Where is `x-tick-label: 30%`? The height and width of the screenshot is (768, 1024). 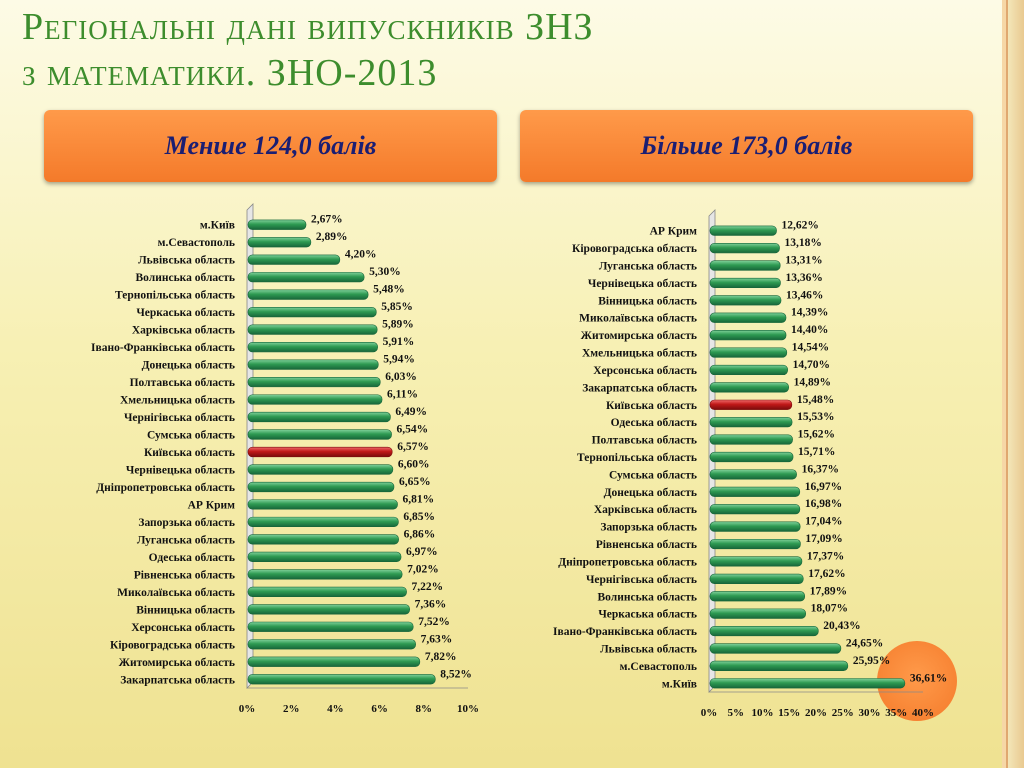
x-tick-label: 30% is located at coordinates (870, 713).